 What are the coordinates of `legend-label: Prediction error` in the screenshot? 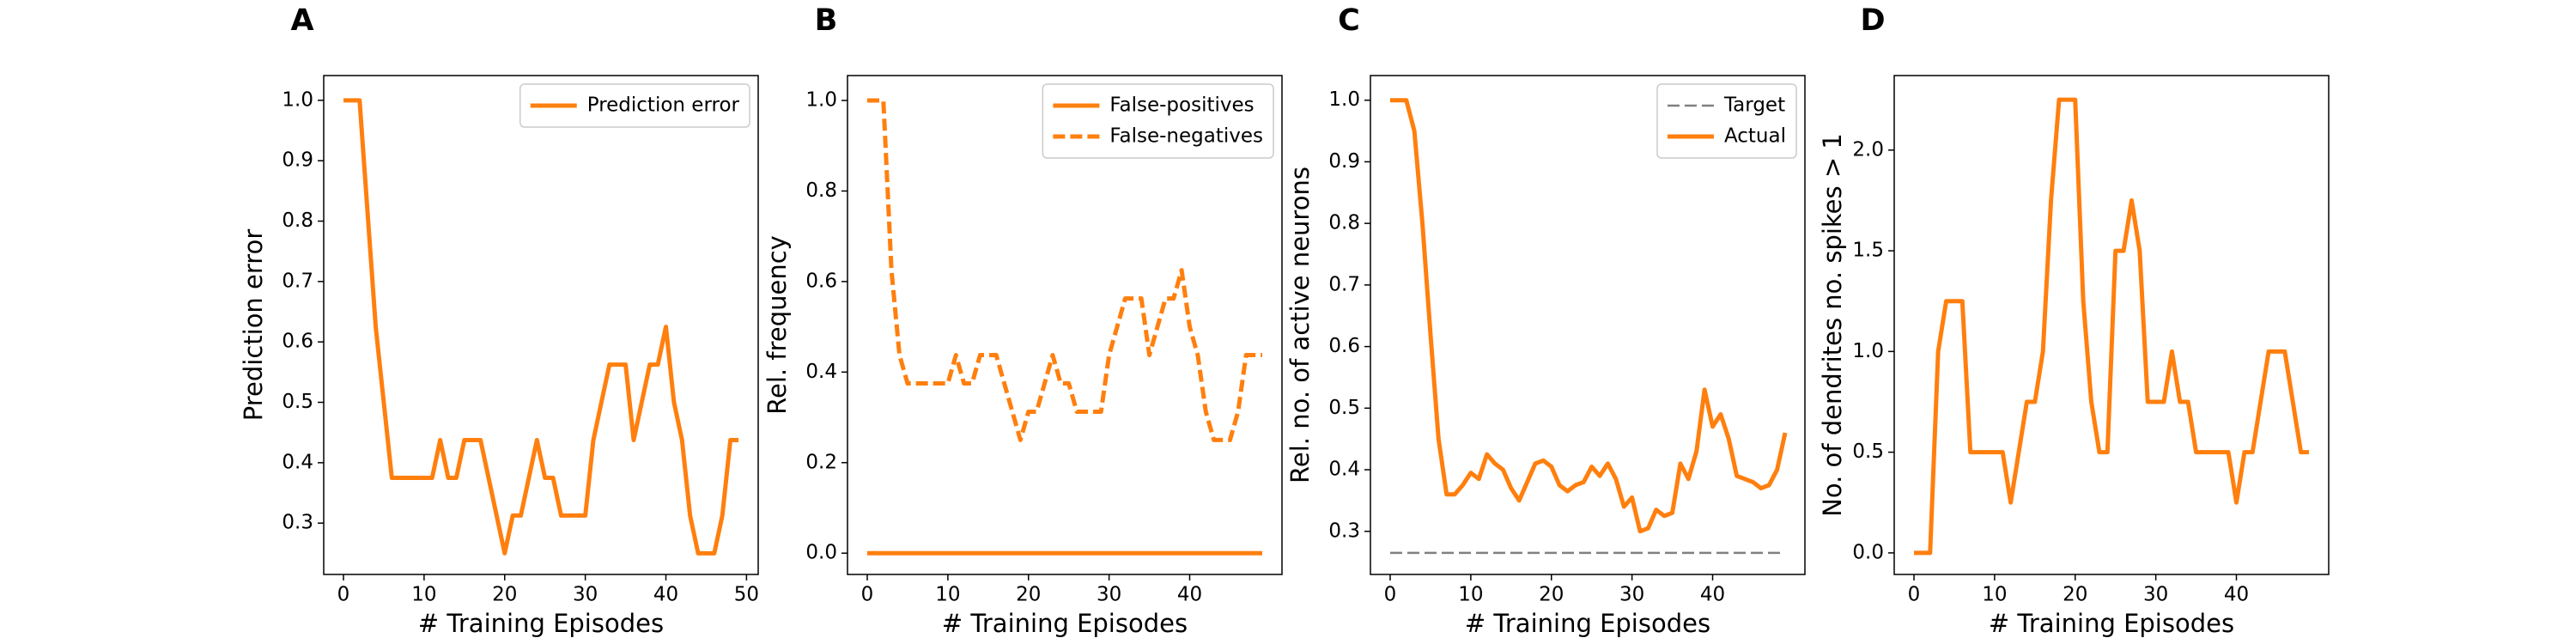 It's located at (663, 106).